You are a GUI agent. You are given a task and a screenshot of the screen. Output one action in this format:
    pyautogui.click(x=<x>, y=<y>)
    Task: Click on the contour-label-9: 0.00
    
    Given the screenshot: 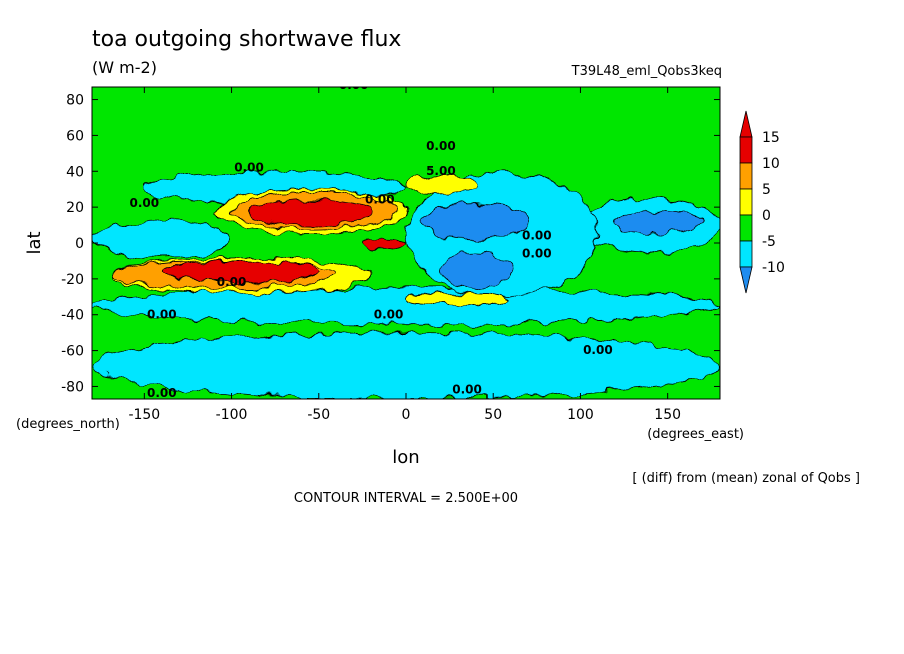 What is the action you would take?
    pyautogui.click(x=162, y=314)
    